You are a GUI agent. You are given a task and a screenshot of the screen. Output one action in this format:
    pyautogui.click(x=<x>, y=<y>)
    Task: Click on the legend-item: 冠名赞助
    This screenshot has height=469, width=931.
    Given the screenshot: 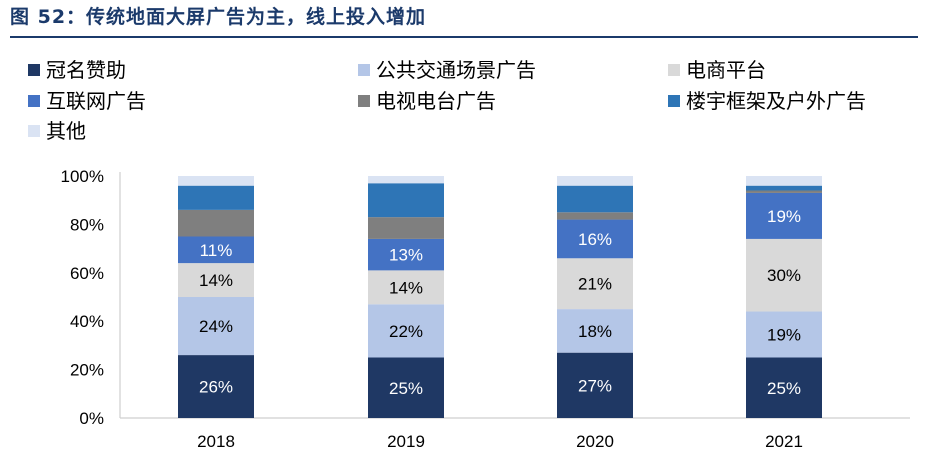 What is the action you would take?
    pyautogui.click(x=77, y=70)
    